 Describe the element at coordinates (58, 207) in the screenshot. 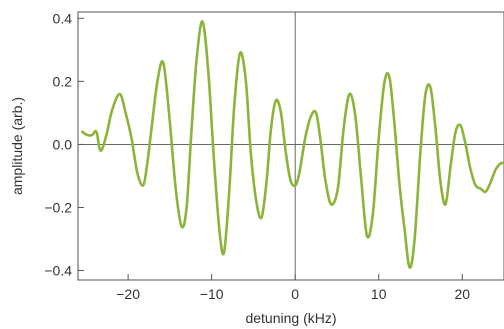

I see `y-tick-label: −0.2` at that location.